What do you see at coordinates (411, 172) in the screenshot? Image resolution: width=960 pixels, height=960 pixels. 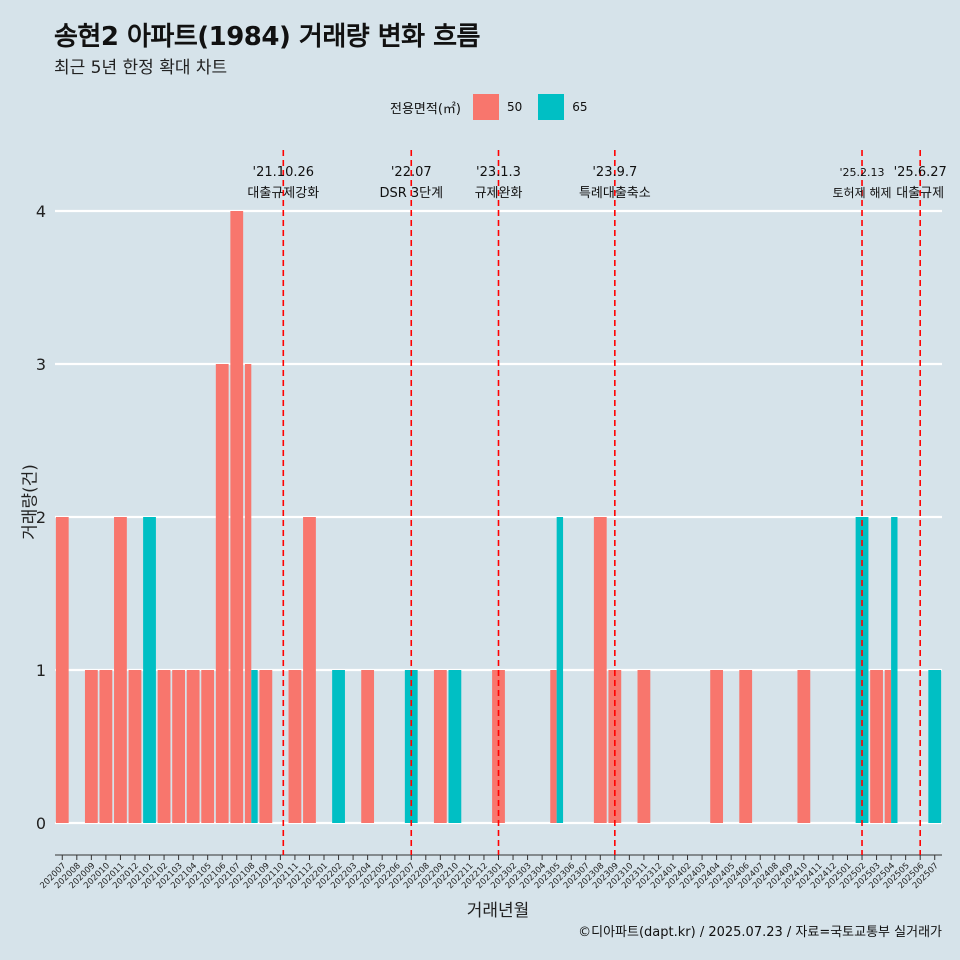 I see `event-date-label: '22.07` at bounding box center [411, 172].